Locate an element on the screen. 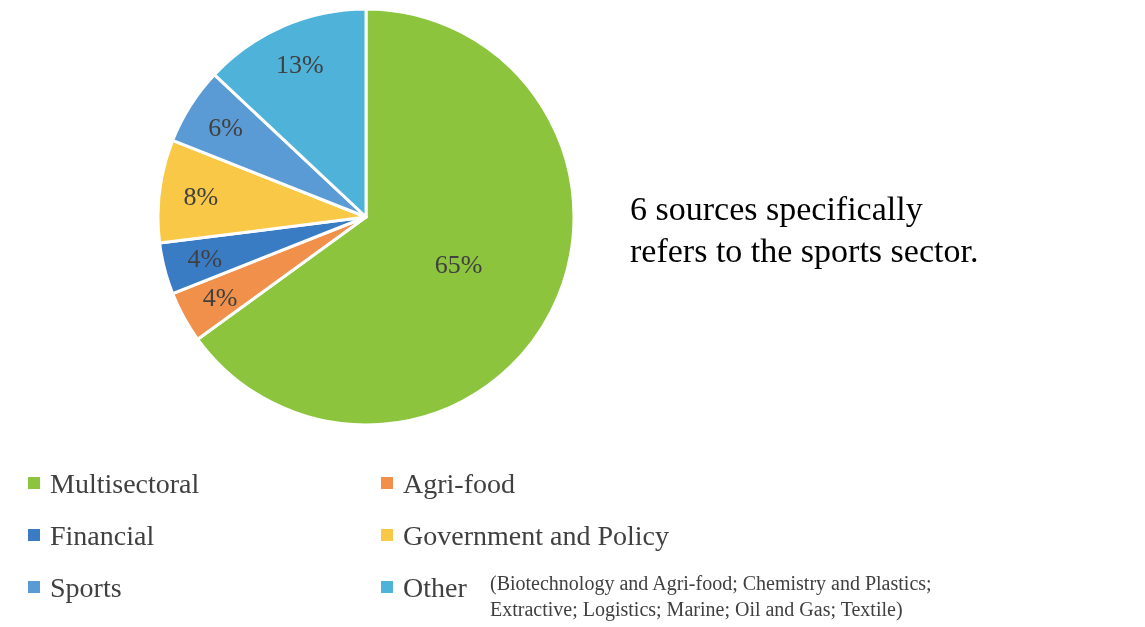 The height and width of the screenshot is (627, 1145). legend-label: Sports is located at coordinates (86, 587).